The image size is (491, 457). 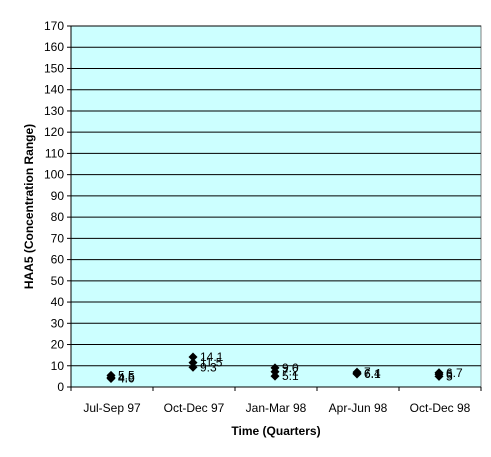 I want to click on x-tick-label: Apr-Jun 98, so click(x=358, y=408).